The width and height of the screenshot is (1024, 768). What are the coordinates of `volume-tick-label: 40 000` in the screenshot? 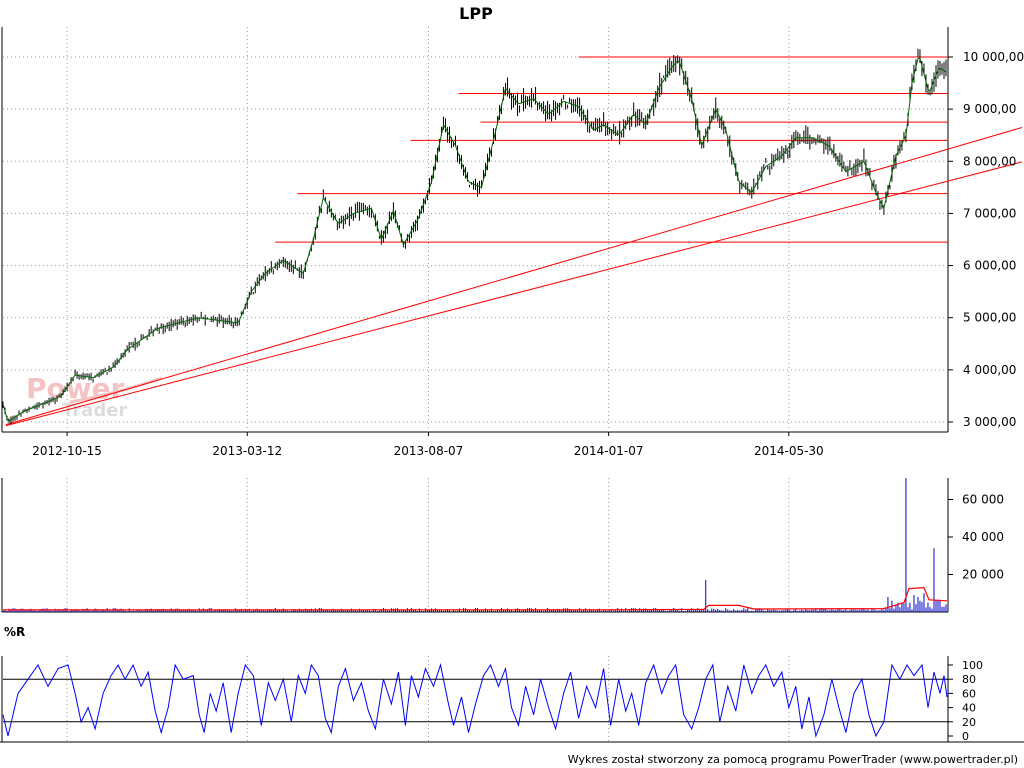 It's located at (983, 537).